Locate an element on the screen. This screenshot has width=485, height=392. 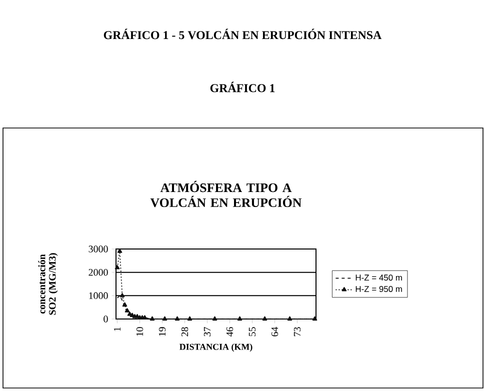
x-tick-label: 37 is located at coordinates (207, 331).